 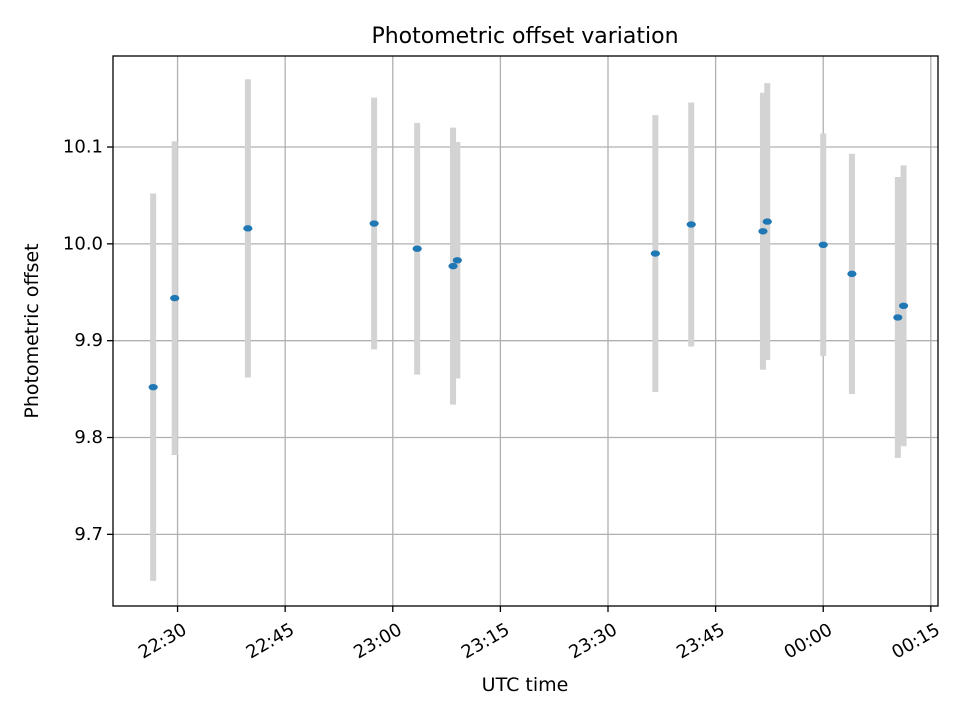 What do you see at coordinates (88, 437) in the screenshot?
I see `y-tick-label: 9.8` at bounding box center [88, 437].